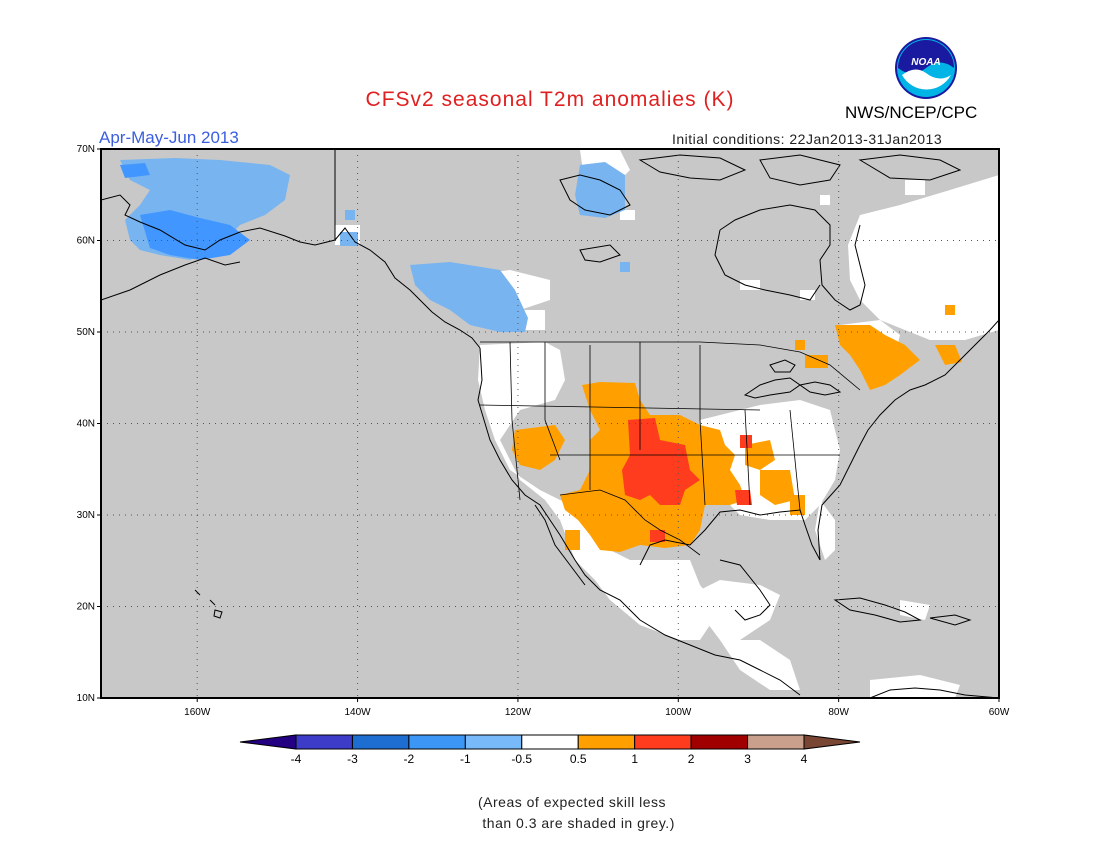  Describe the element at coordinates (999, 712) in the screenshot. I see `lon-label: 60W` at that location.